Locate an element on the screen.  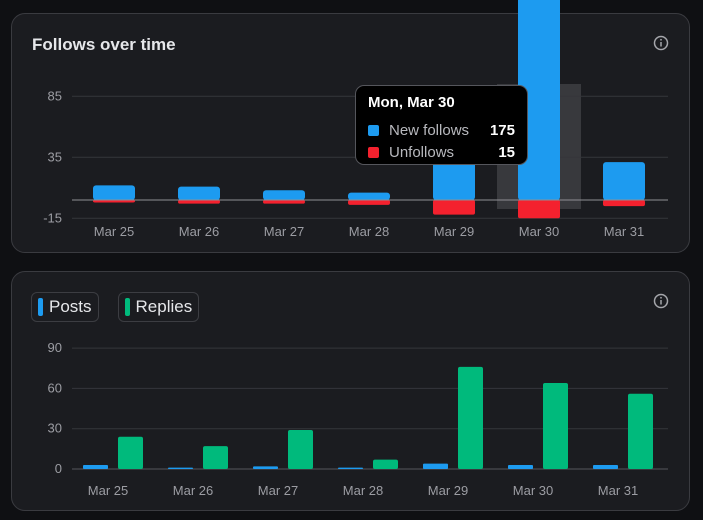
legend-replies-label: Replies is located at coordinates (164, 306).